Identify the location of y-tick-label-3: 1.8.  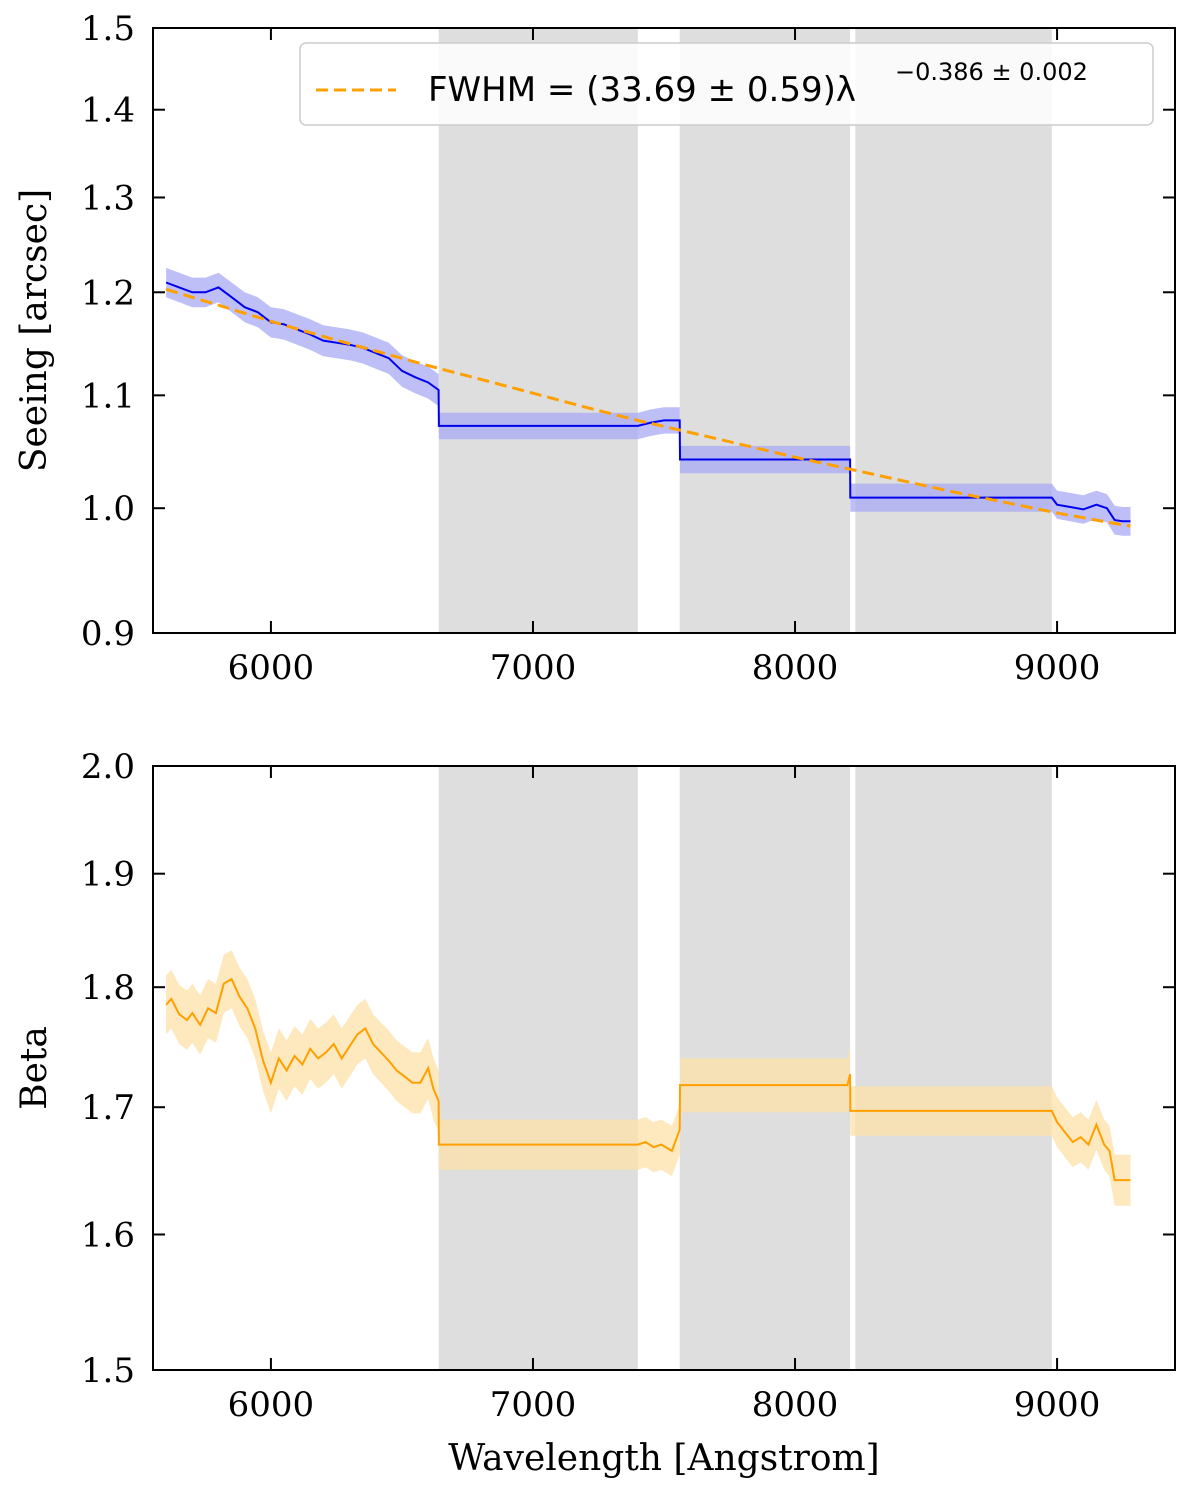
(108, 988).